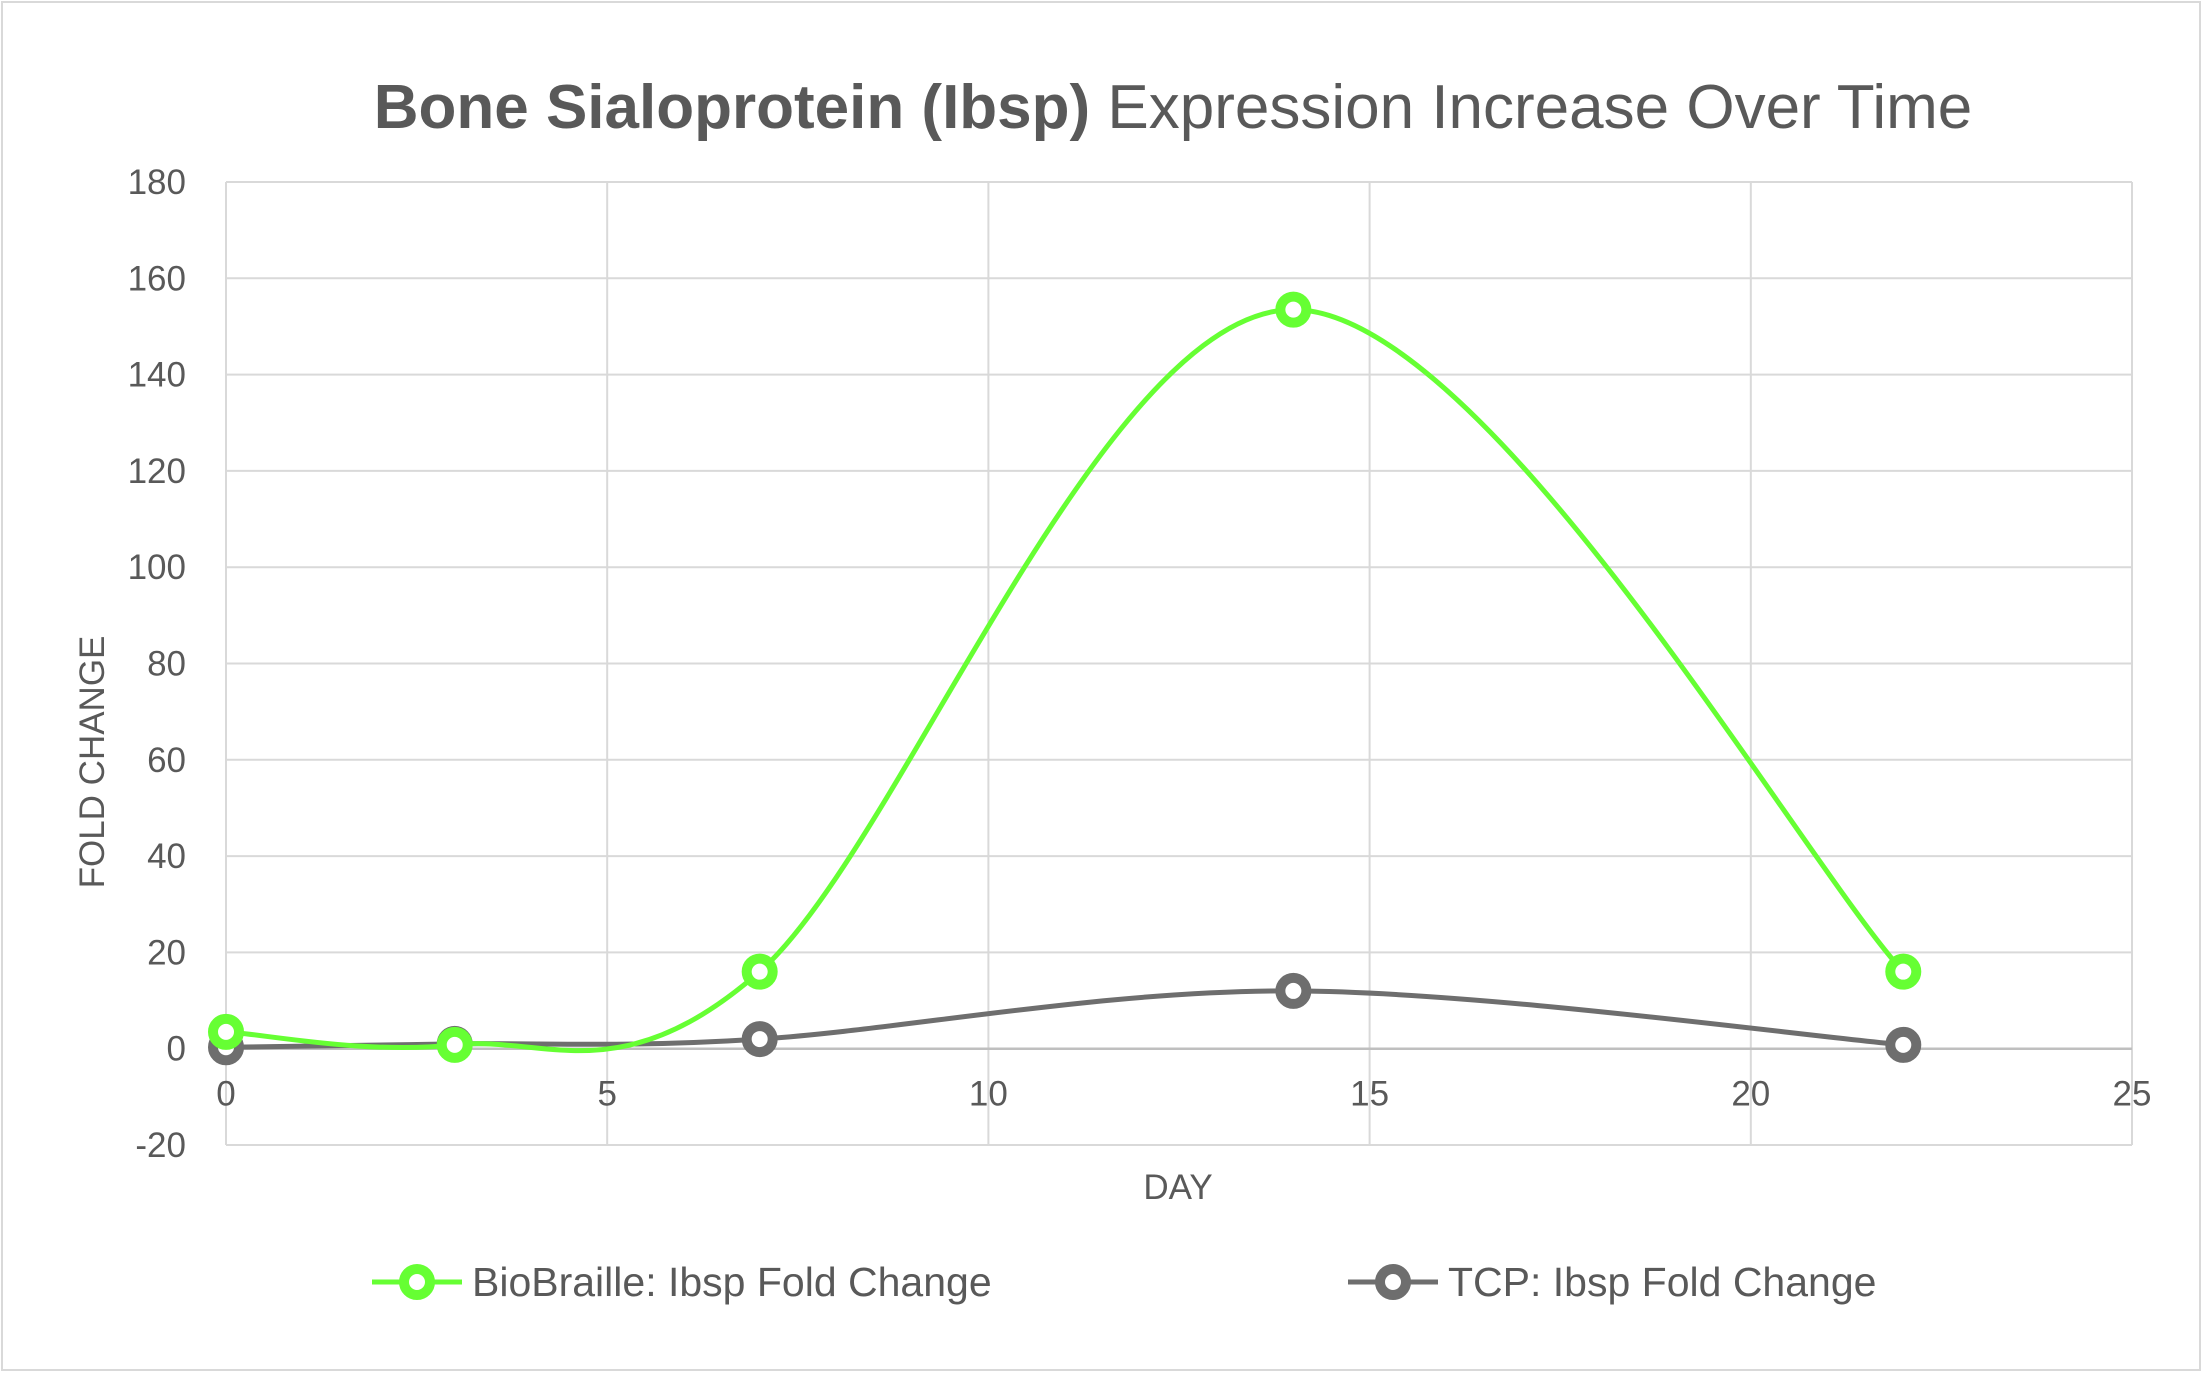  Describe the element at coordinates (988, 1094) in the screenshot. I see `x-tick-label: 10` at that location.